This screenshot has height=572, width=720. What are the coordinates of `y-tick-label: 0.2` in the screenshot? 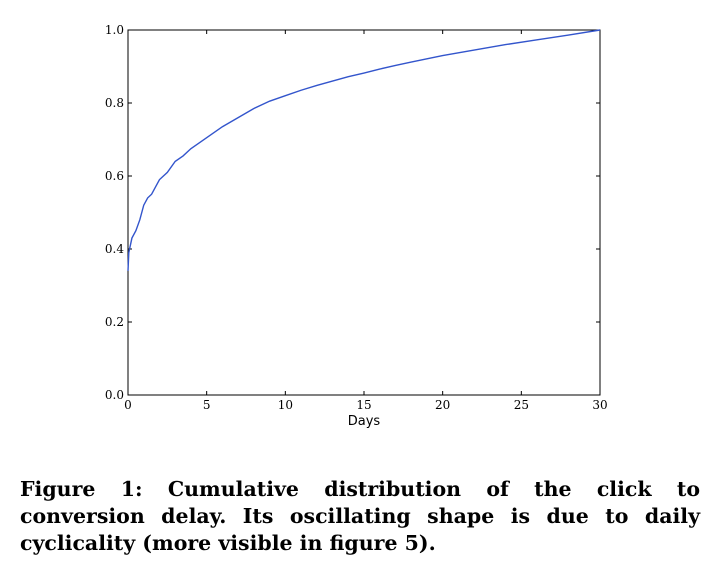 It's located at (114, 322).